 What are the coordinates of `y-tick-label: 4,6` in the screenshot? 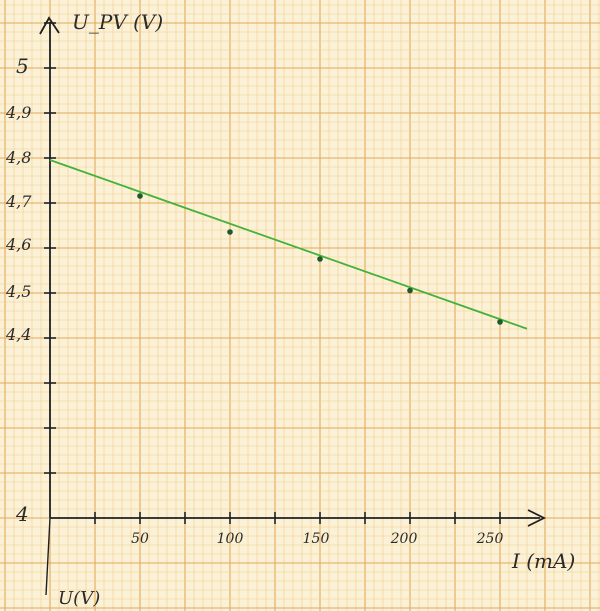 It's located at (18, 244).